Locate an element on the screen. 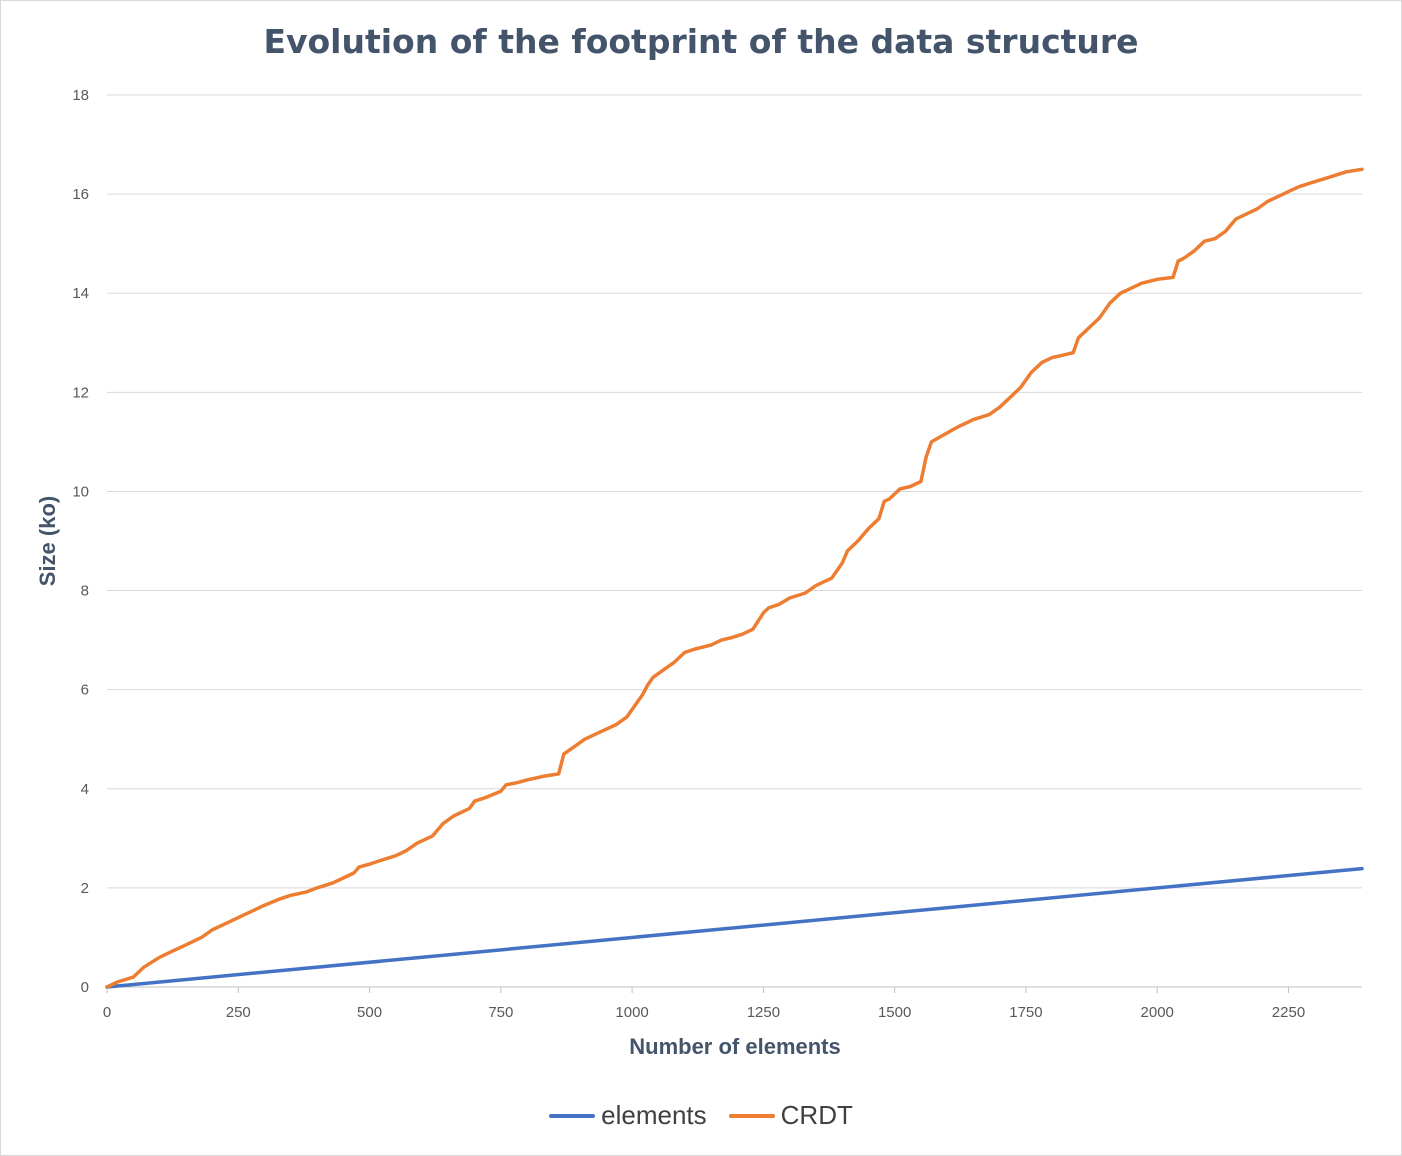 This screenshot has height=1156, width=1402. legend-swatch-crdt is located at coordinates (751, 1115).